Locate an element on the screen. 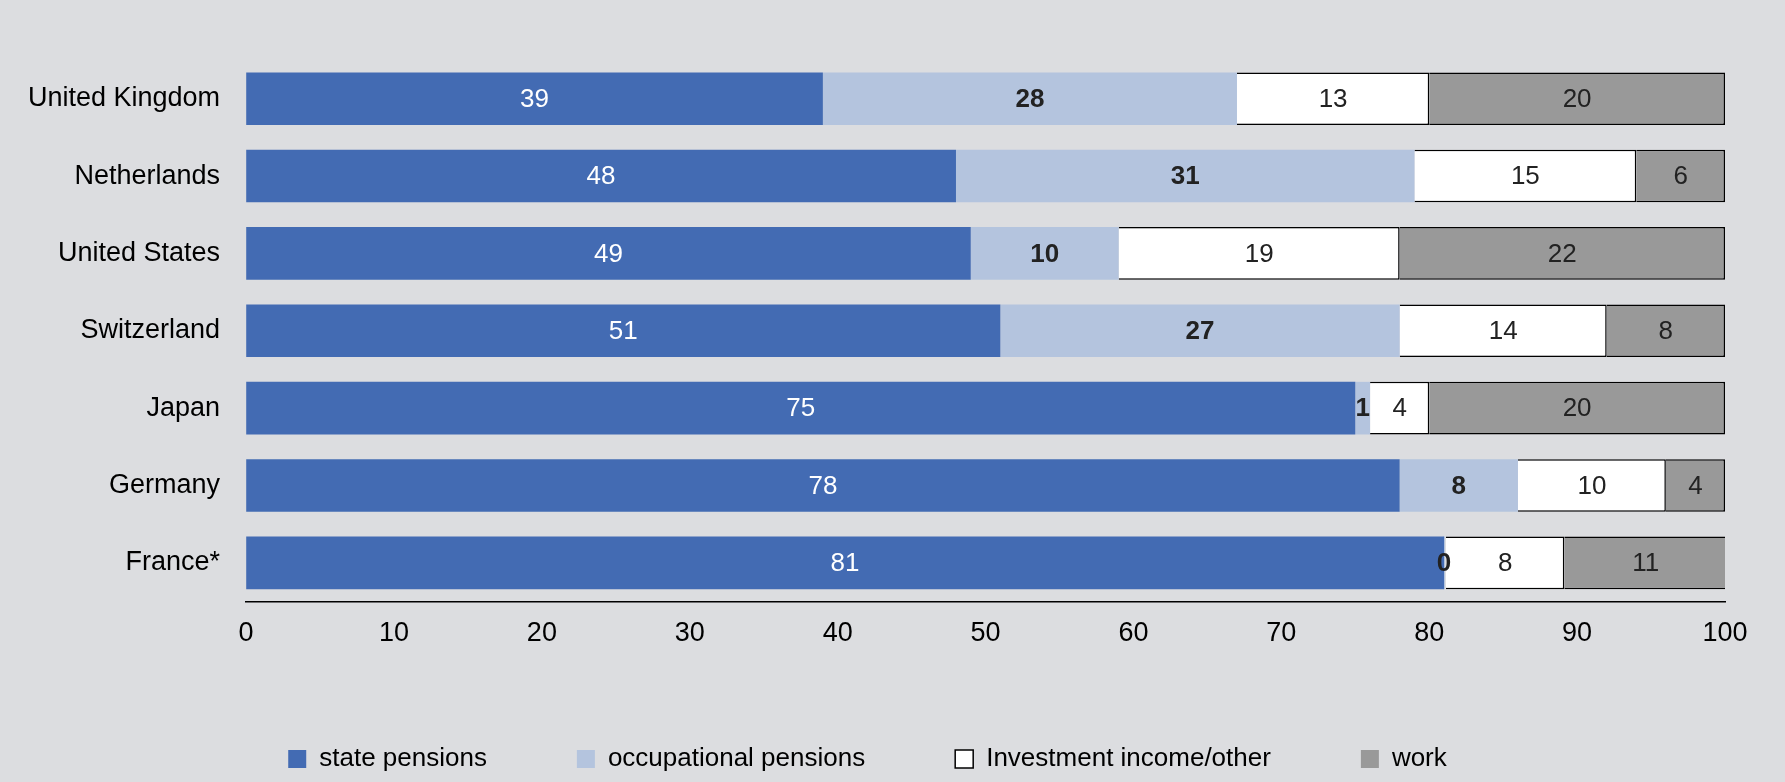 Image resolution: width=1785 pixels, height=782 pixels. y-tick-label: Switzerland is located at coordinates (150, 329).